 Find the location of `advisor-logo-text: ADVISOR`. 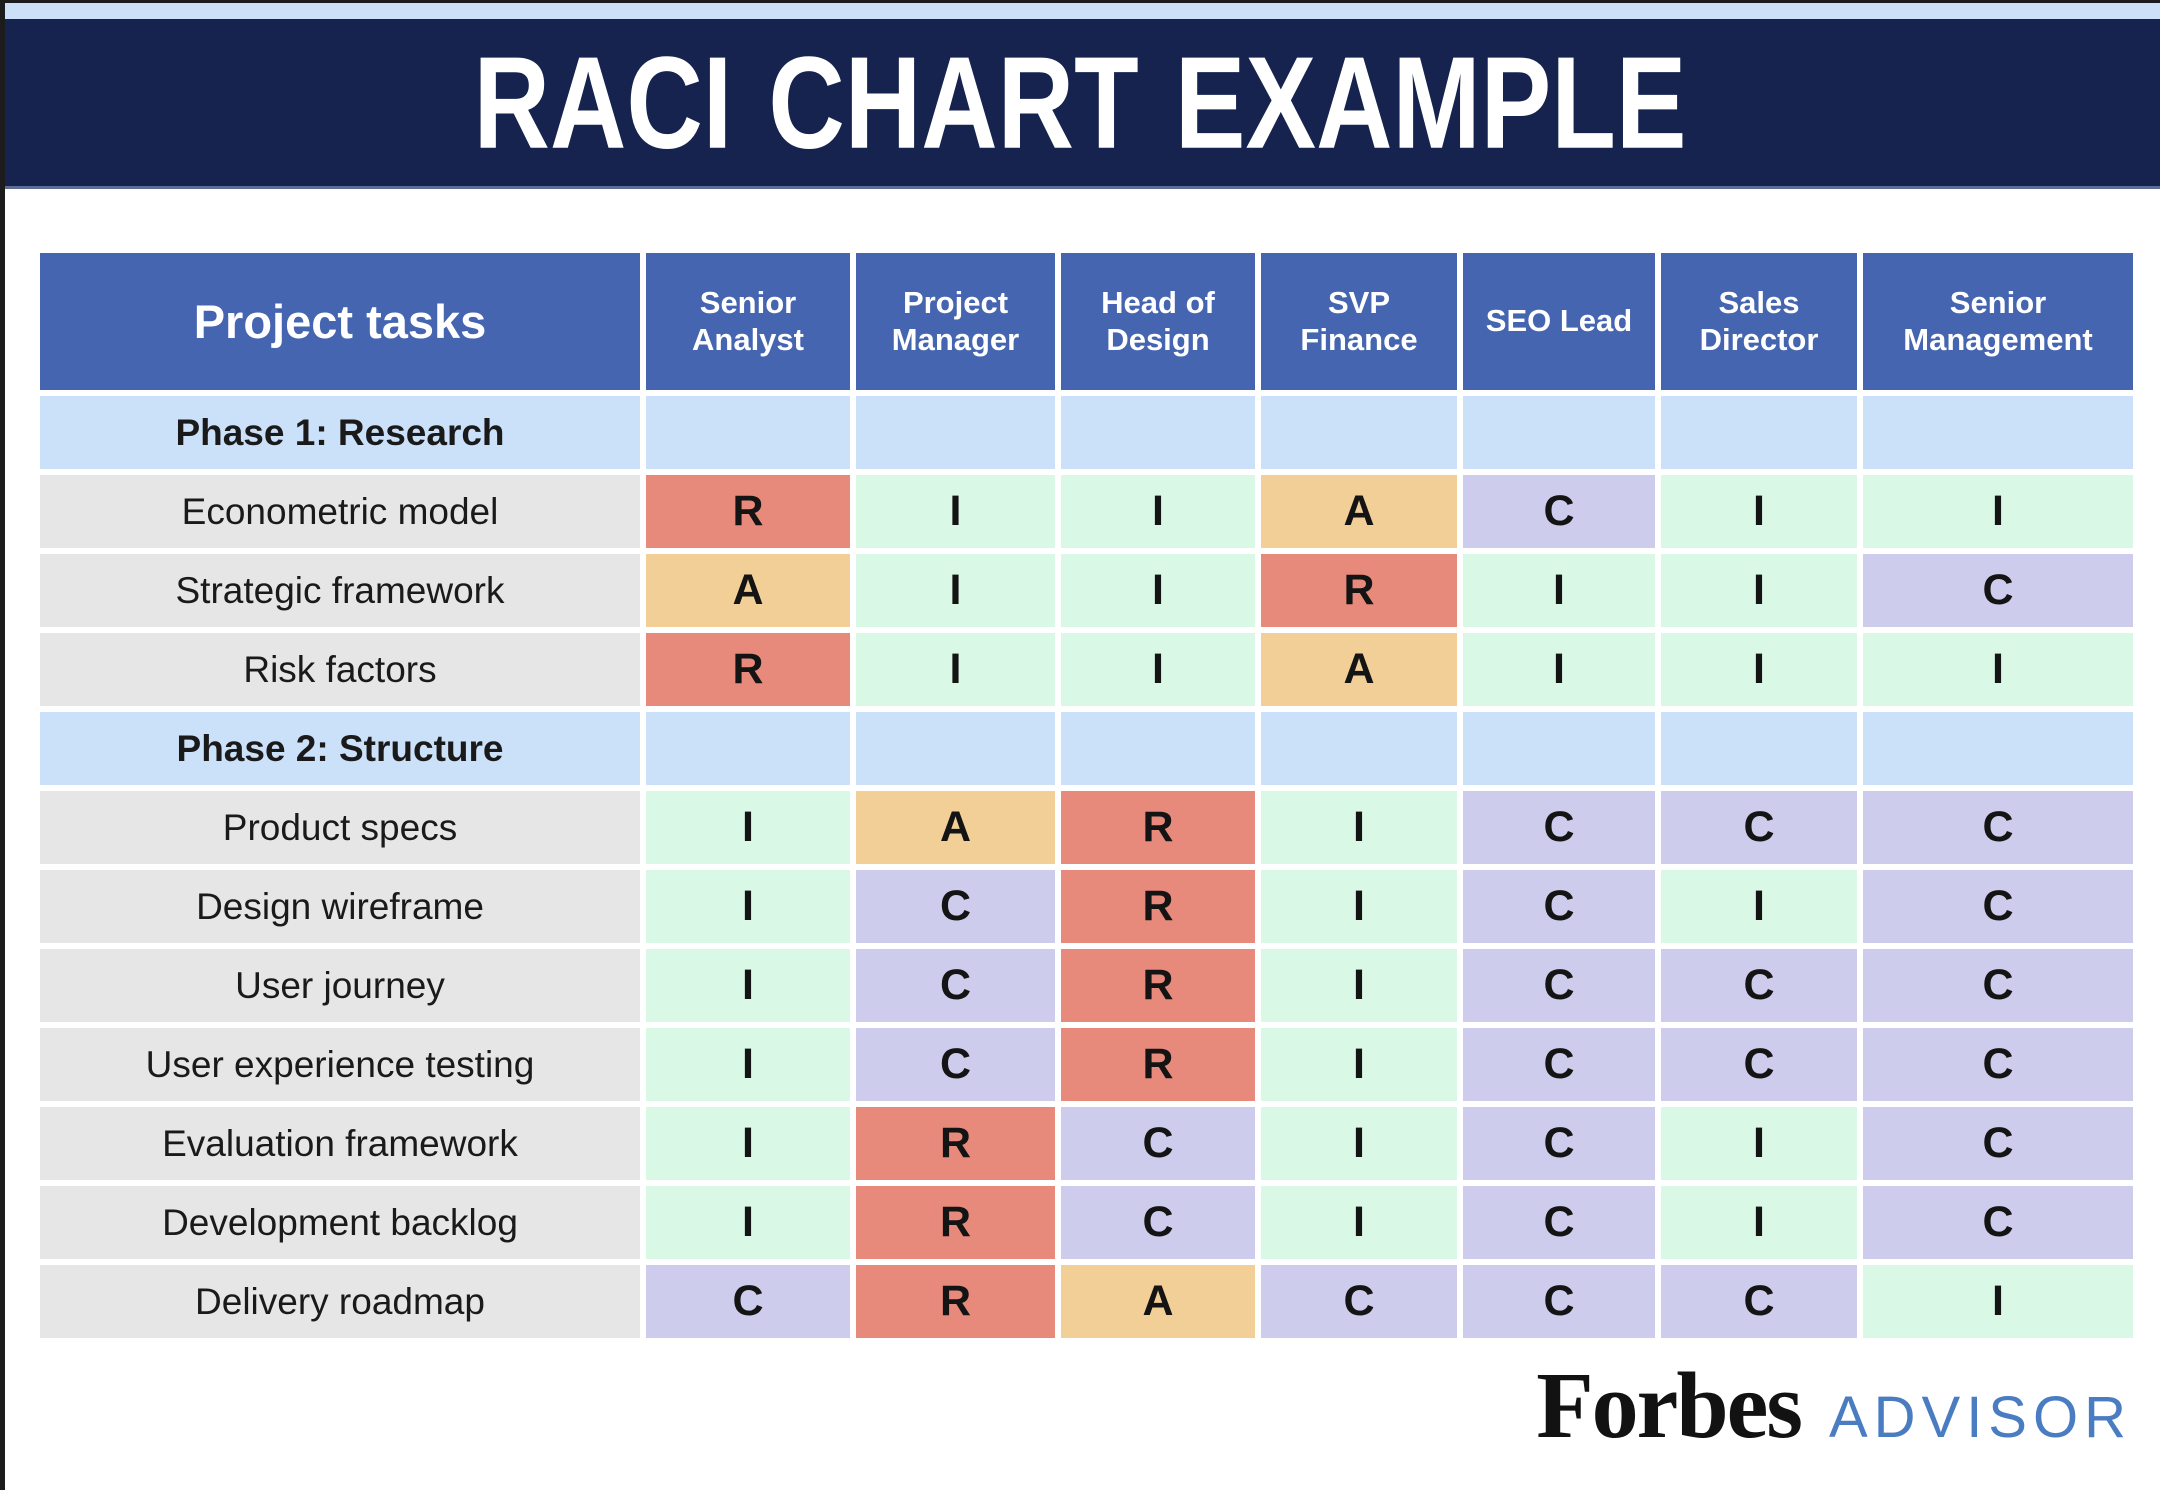

advisor-logo-text: ADVISOR is located at coordinates (1980, 1417).